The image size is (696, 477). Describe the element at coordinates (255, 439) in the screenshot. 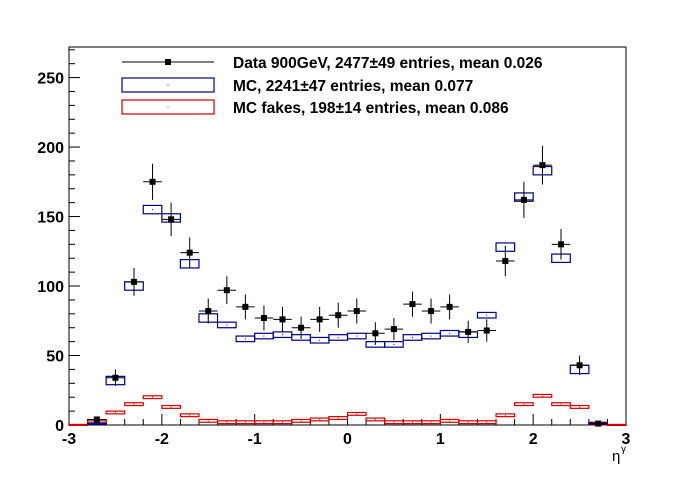

I see `x-tick-label: -1` at that location.